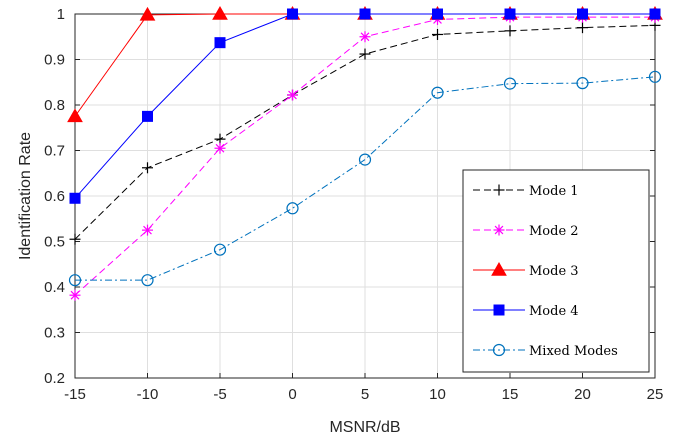 The width and height of the screenshot is (683, 440). What do you see at coordinates (25, 196) in the screenshot?
I see `y-axis-title: Identification Rate` at bounding box center [25, 196].